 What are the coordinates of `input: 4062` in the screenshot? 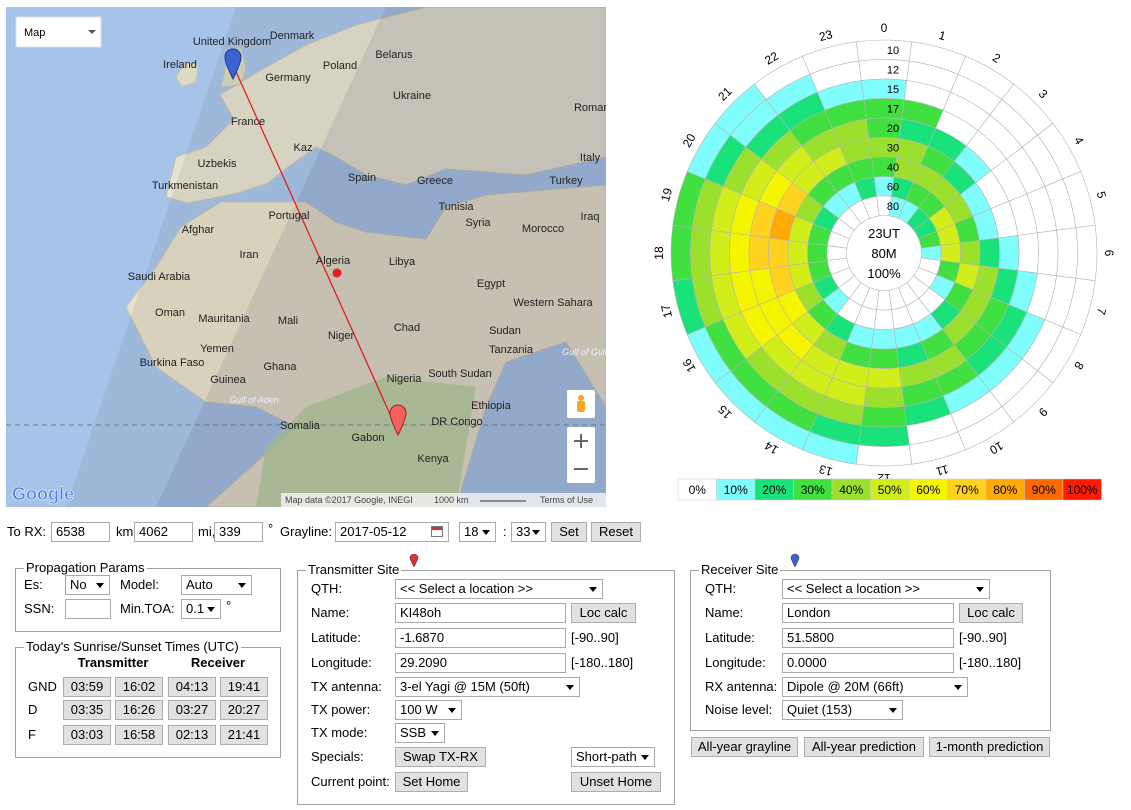 It's located at (163, 532).